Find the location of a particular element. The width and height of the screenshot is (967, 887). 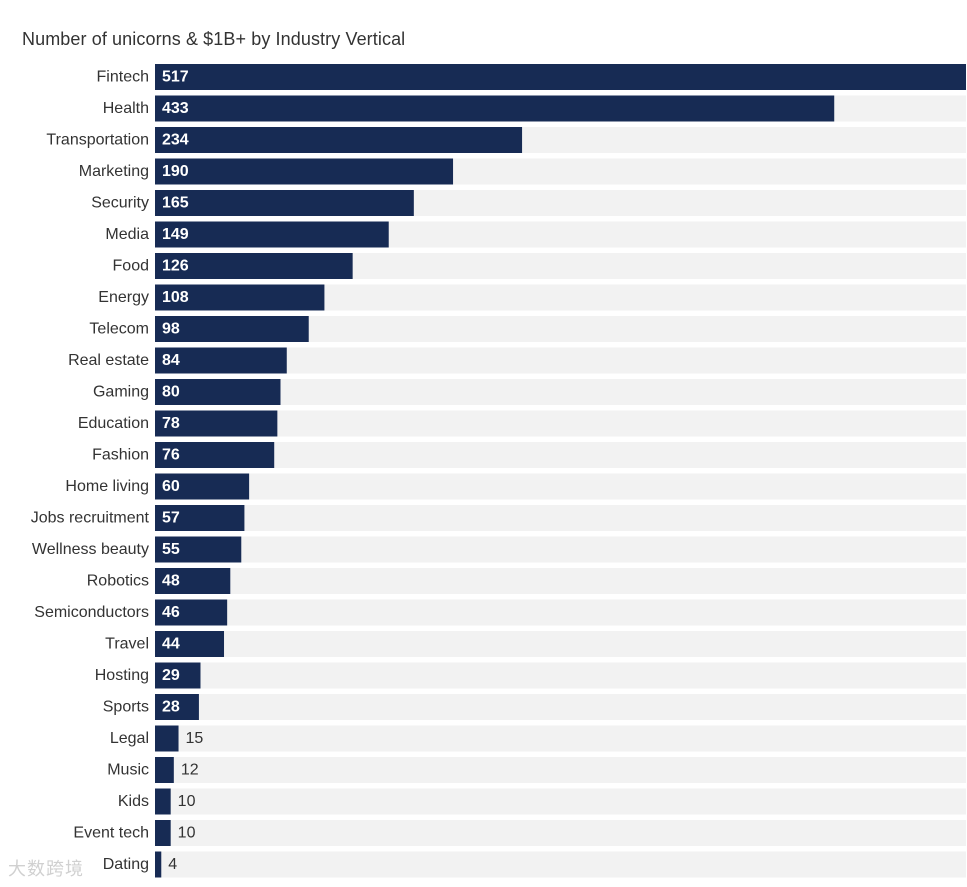

value-label: 149 is located at coordinates (175, 234).